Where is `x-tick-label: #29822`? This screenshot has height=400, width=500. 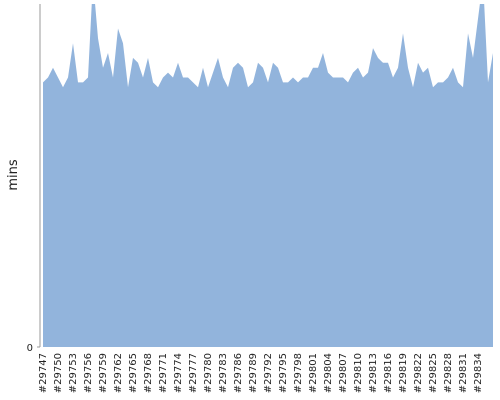
x-tick-label: #29822 is located at coordinates (418, 373).